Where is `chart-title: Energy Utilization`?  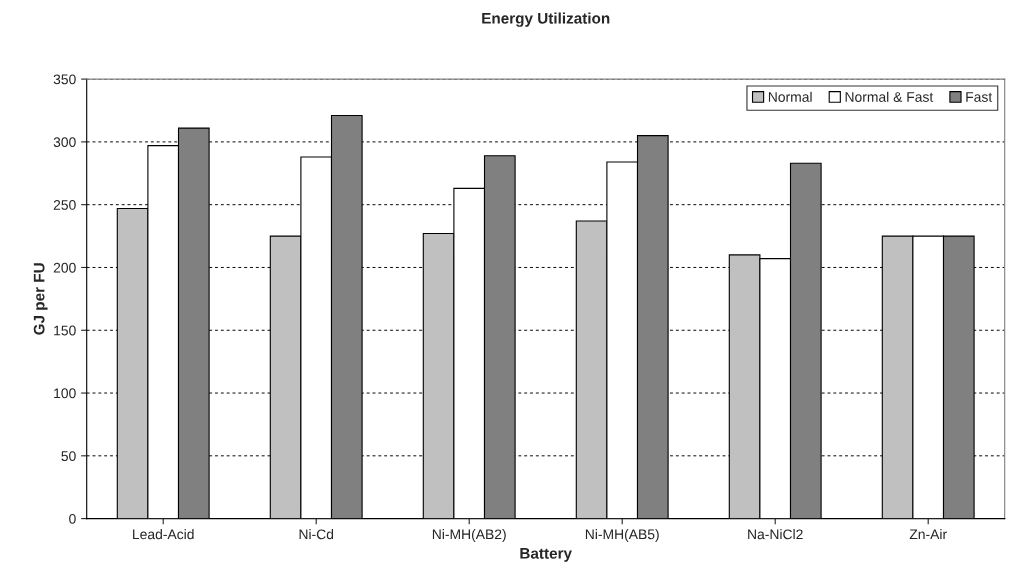
chart-title: Energy Utilization is located at coordinates (546, 19).